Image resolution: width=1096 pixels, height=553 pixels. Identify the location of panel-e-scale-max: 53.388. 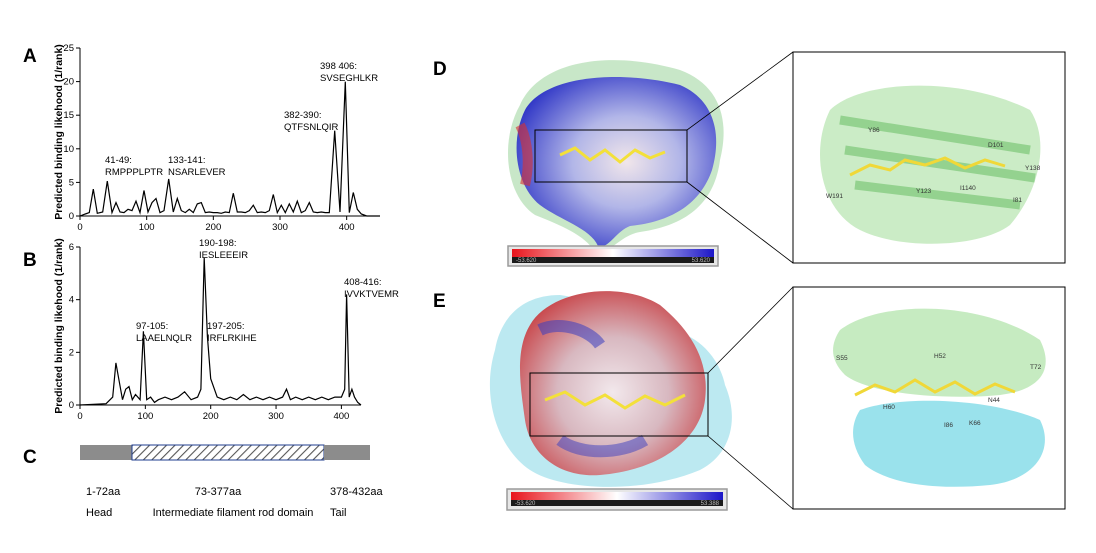
(710, 504).